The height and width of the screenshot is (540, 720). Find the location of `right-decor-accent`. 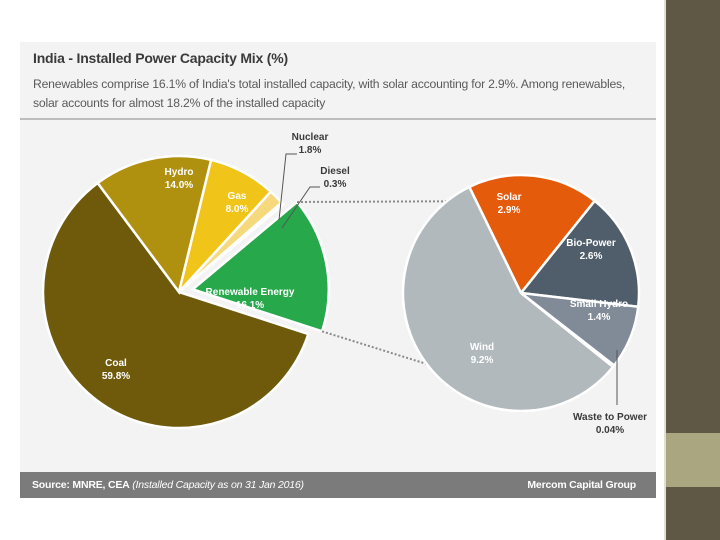

right-decor-accent is located at coordinates (693, 460).